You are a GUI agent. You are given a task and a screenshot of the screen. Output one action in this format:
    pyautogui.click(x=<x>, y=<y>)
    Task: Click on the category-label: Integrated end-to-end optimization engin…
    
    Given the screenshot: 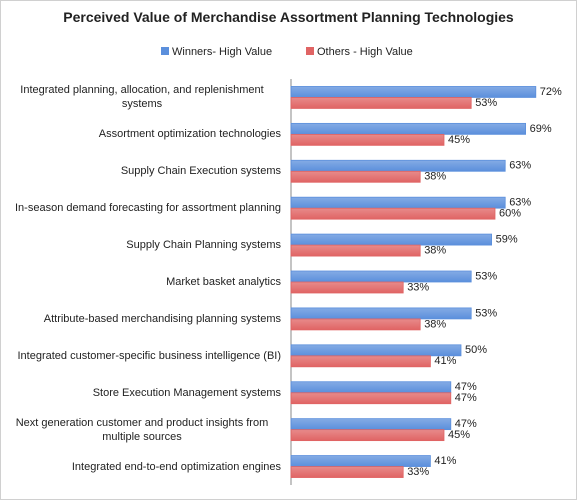 What is the action you would take?
    pyautogui.click(x=142, y=467)
    